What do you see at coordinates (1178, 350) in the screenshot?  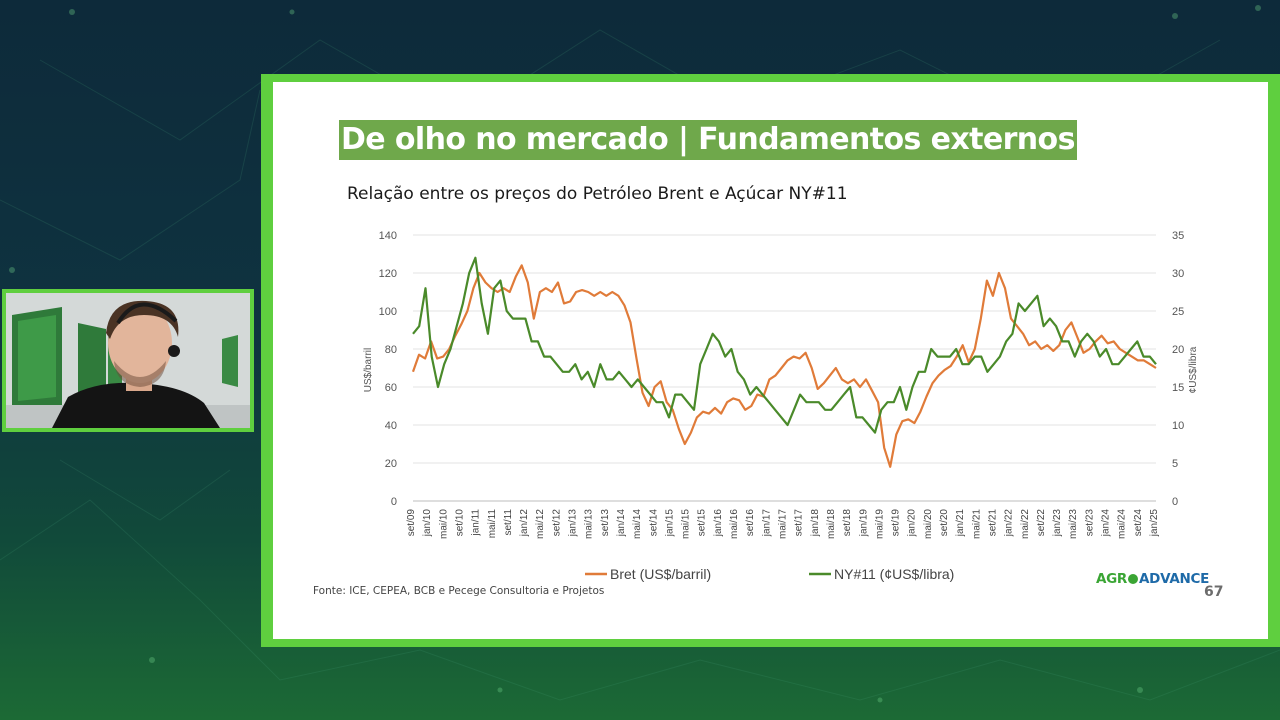 I see `y-tick-label-right: 20` at bounding box center [1178, 350].